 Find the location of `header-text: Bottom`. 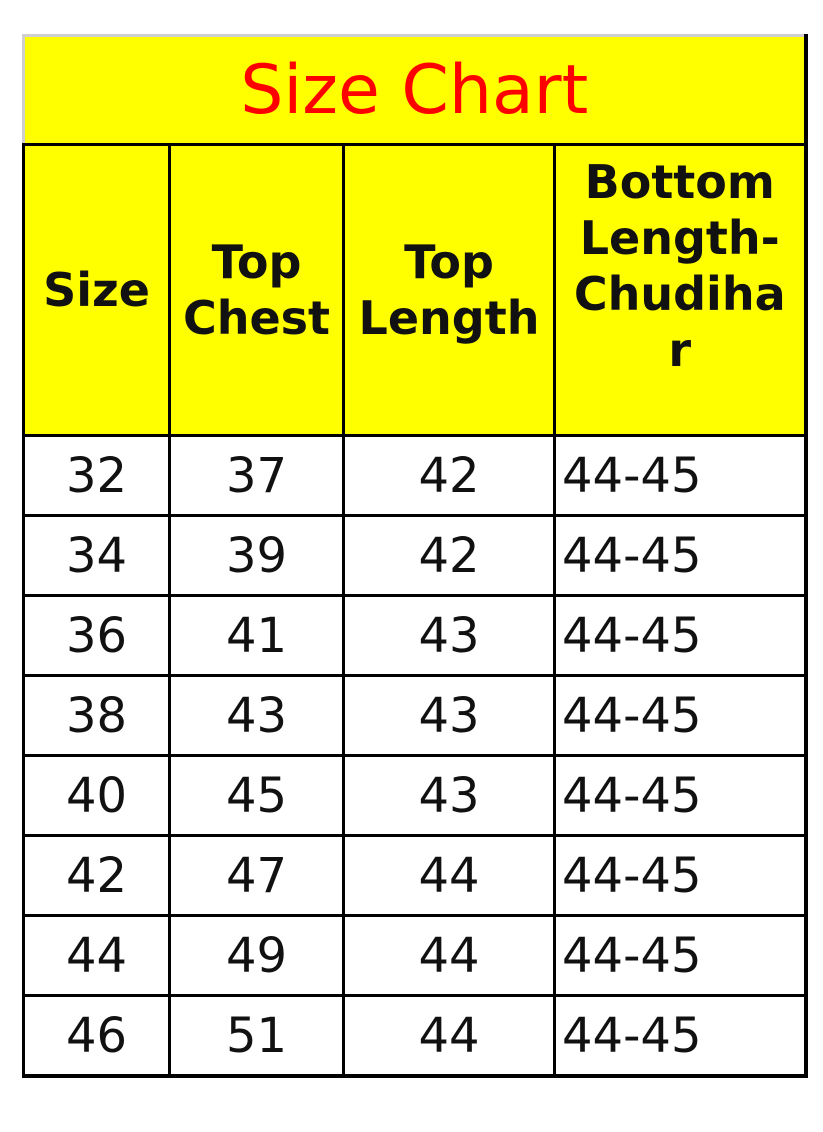

header-text: Bottom is located at coordinates (679, 182).